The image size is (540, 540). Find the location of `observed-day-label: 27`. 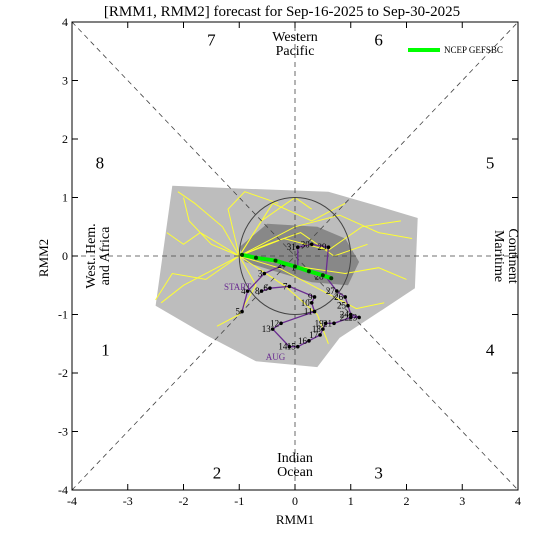

observed-day-label: 27 is located at coordinates (331, 291).